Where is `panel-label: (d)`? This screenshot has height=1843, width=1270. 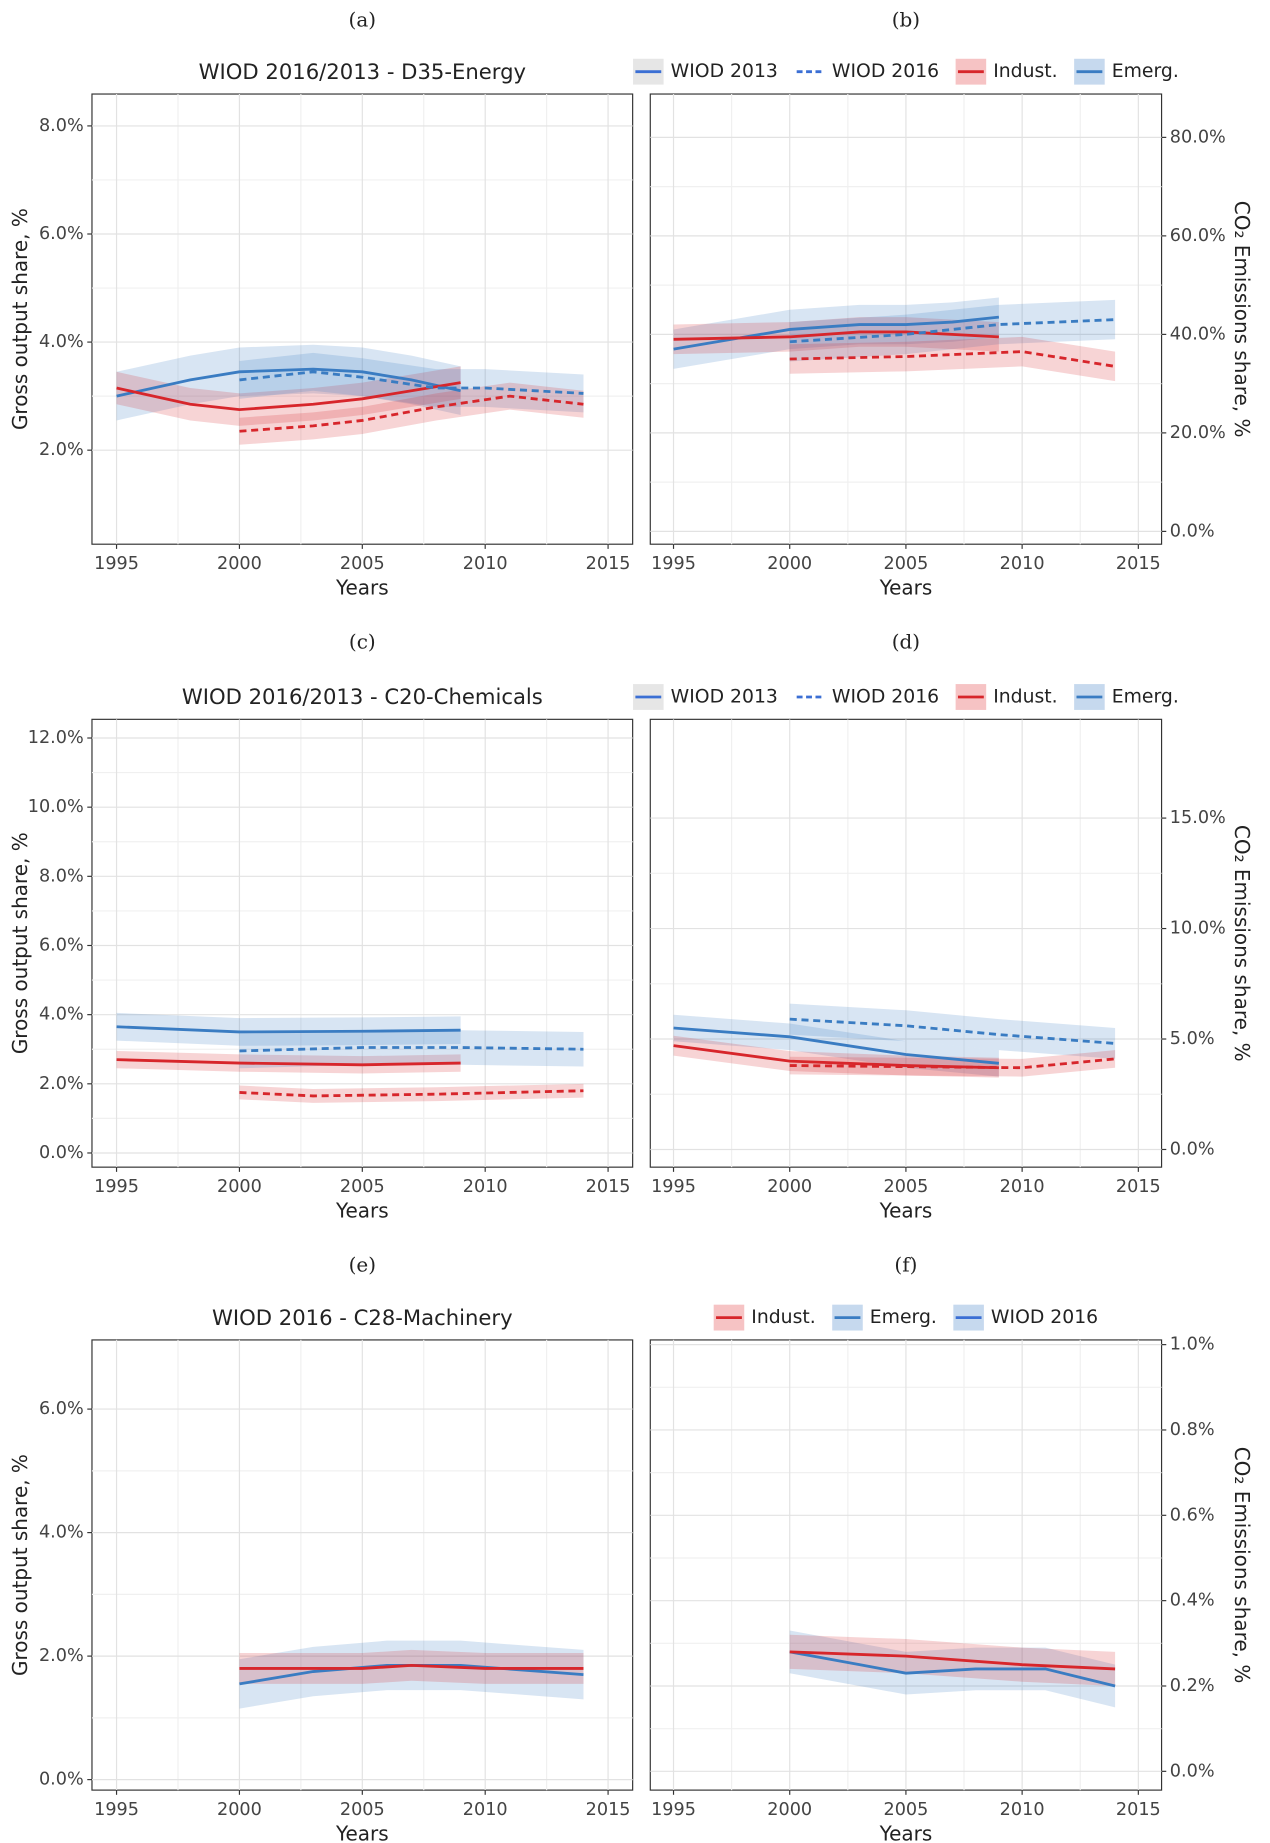
panel-label: (d) is located at coordinates (906, 641).